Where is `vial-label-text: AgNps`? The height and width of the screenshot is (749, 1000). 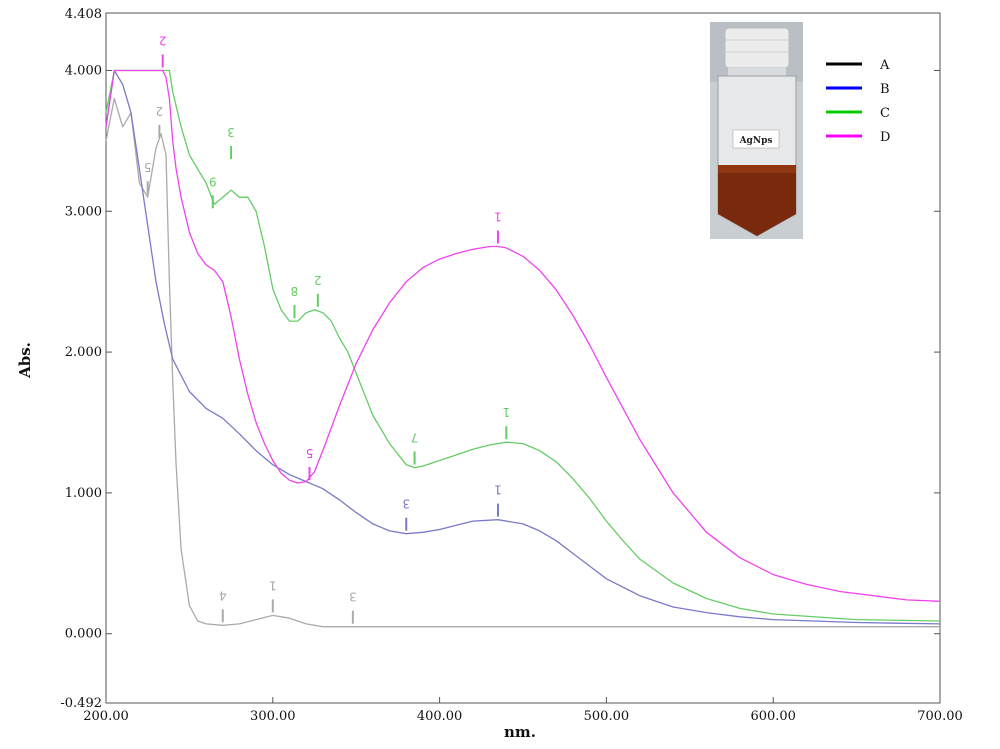 vial-label-text: AgNps is located at coordinates (756, 141).